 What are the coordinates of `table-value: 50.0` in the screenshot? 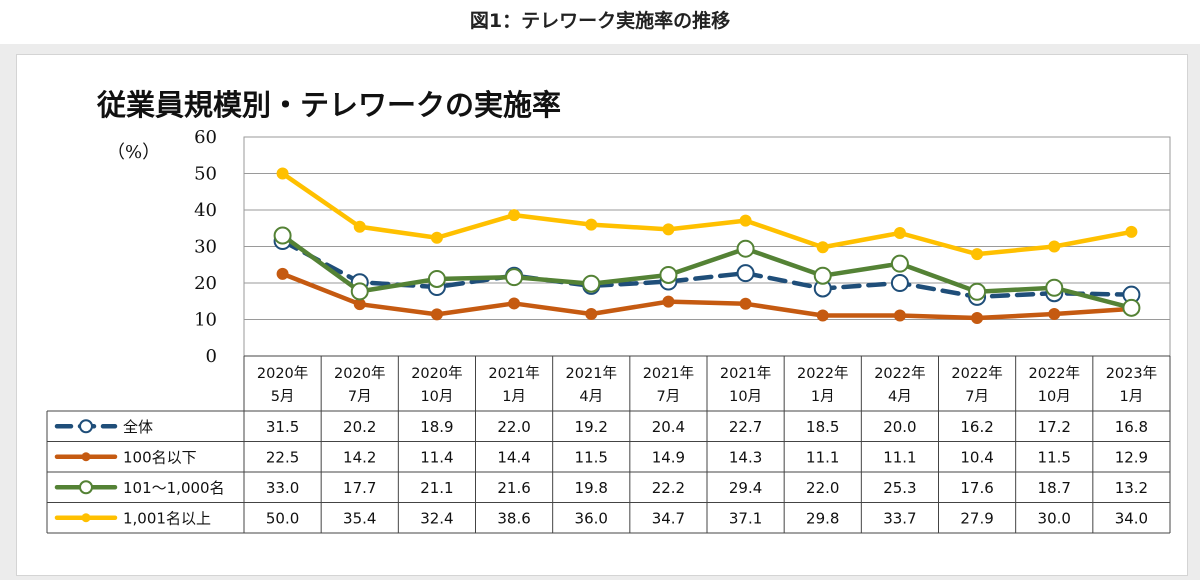 It's located at (282, 518).